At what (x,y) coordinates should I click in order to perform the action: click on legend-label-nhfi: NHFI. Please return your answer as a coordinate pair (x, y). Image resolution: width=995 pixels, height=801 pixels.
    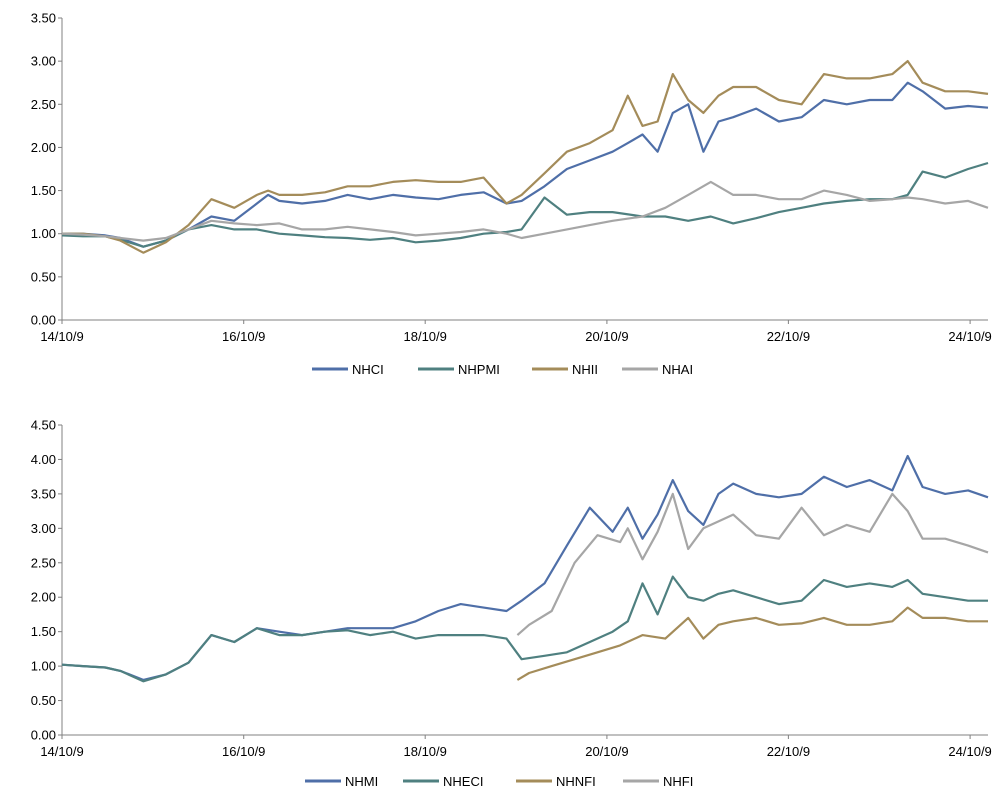
    Looking at the image, I should click on (678, 781).